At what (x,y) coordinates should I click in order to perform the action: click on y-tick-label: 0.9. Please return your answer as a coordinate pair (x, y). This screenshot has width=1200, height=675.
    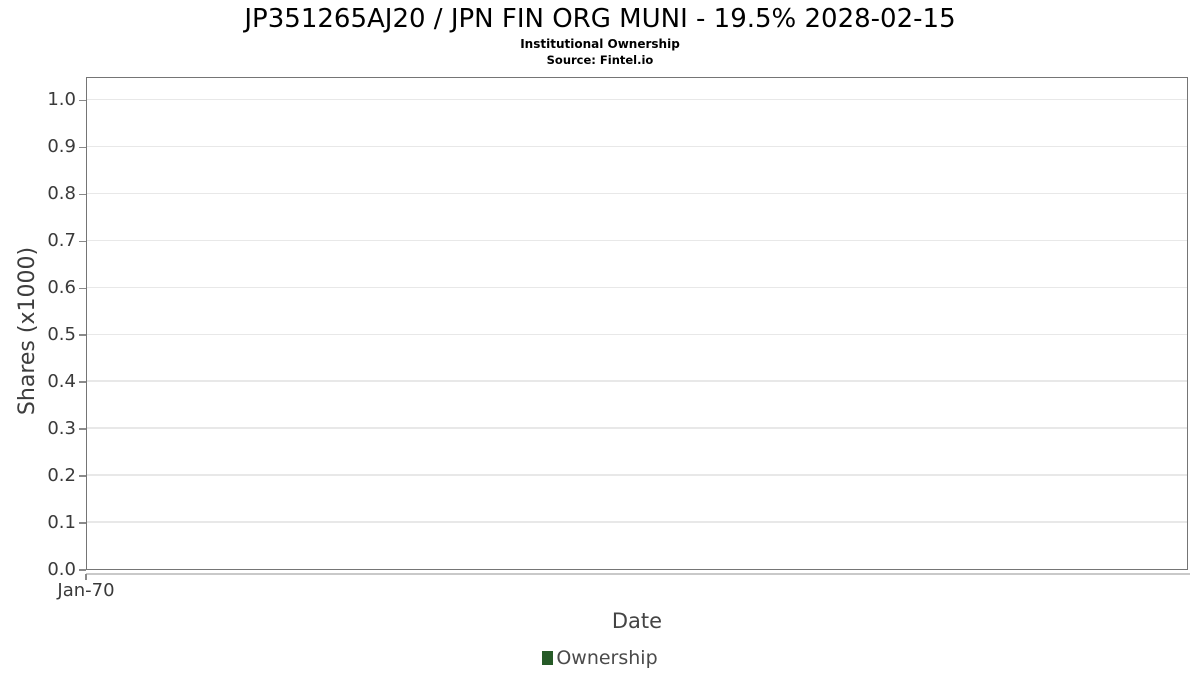
    Looking at the image, I should click on (61, 147).